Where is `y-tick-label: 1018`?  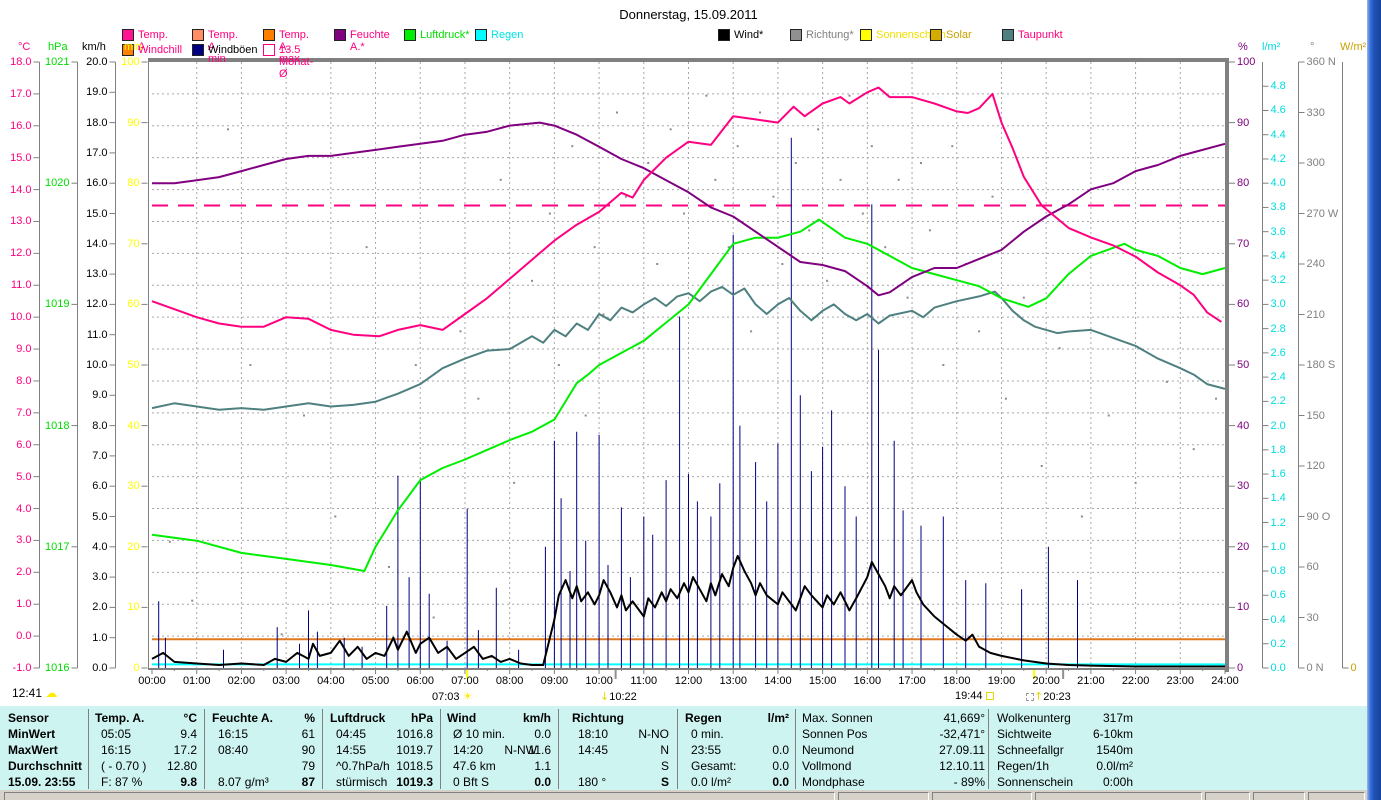 y-tick-label: 1018 is located at coordinates (57, 425).